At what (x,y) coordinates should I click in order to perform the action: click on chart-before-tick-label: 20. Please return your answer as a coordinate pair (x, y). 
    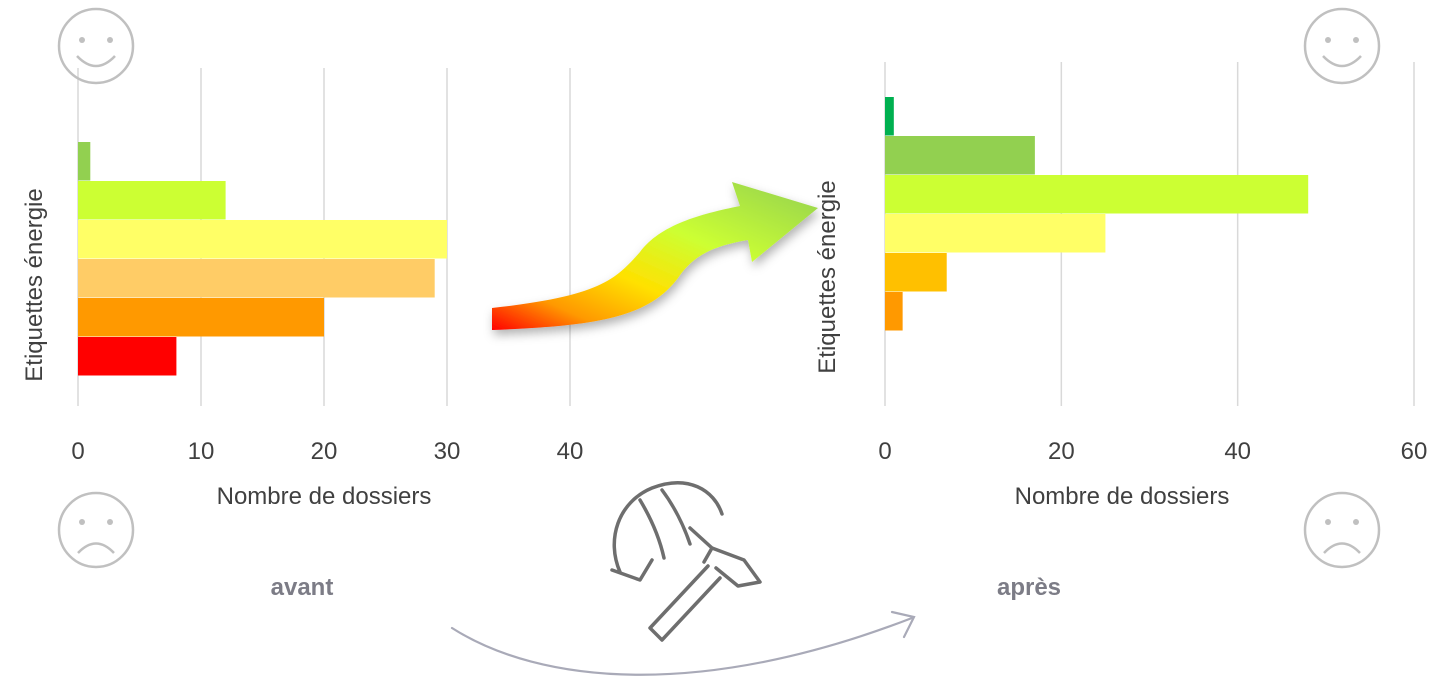
    Looking at the image, I should click on (324, 451).